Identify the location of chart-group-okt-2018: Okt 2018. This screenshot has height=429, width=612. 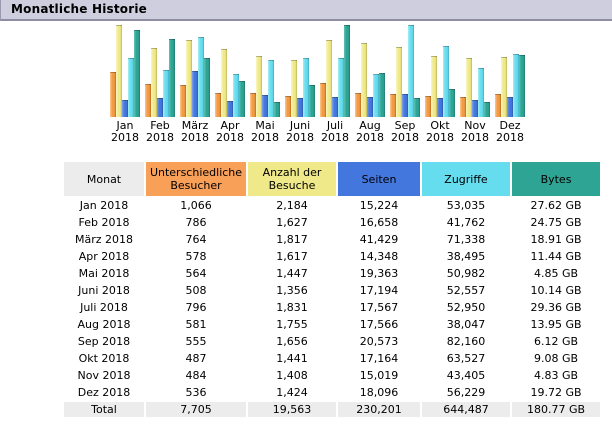
(440, 84).